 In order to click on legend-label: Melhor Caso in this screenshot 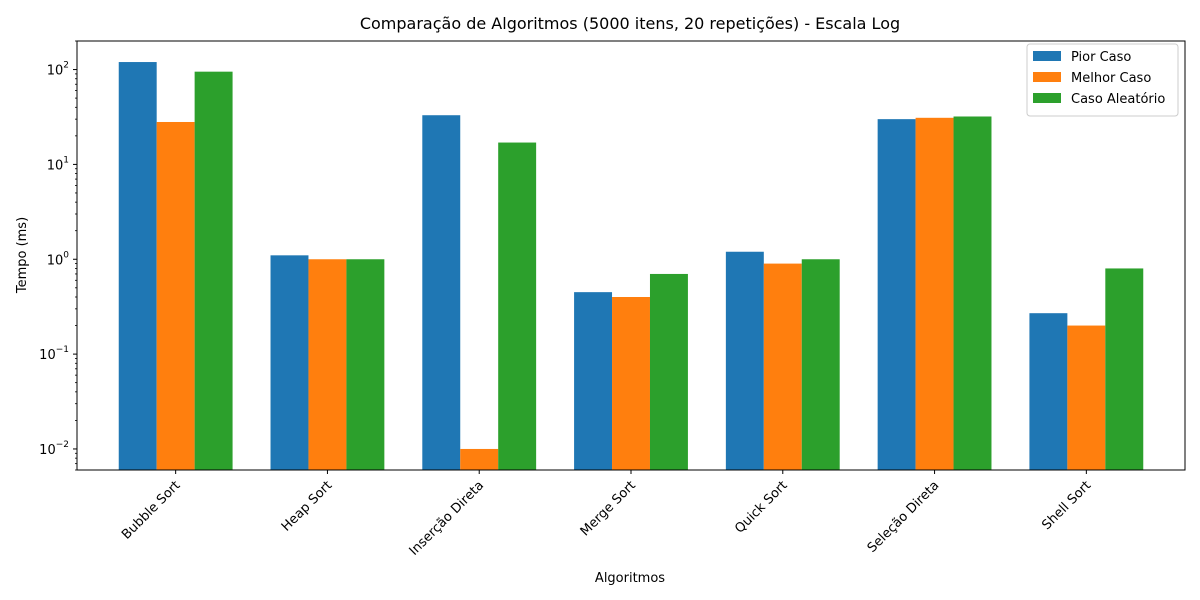, I will do `click(1111, 78)`.